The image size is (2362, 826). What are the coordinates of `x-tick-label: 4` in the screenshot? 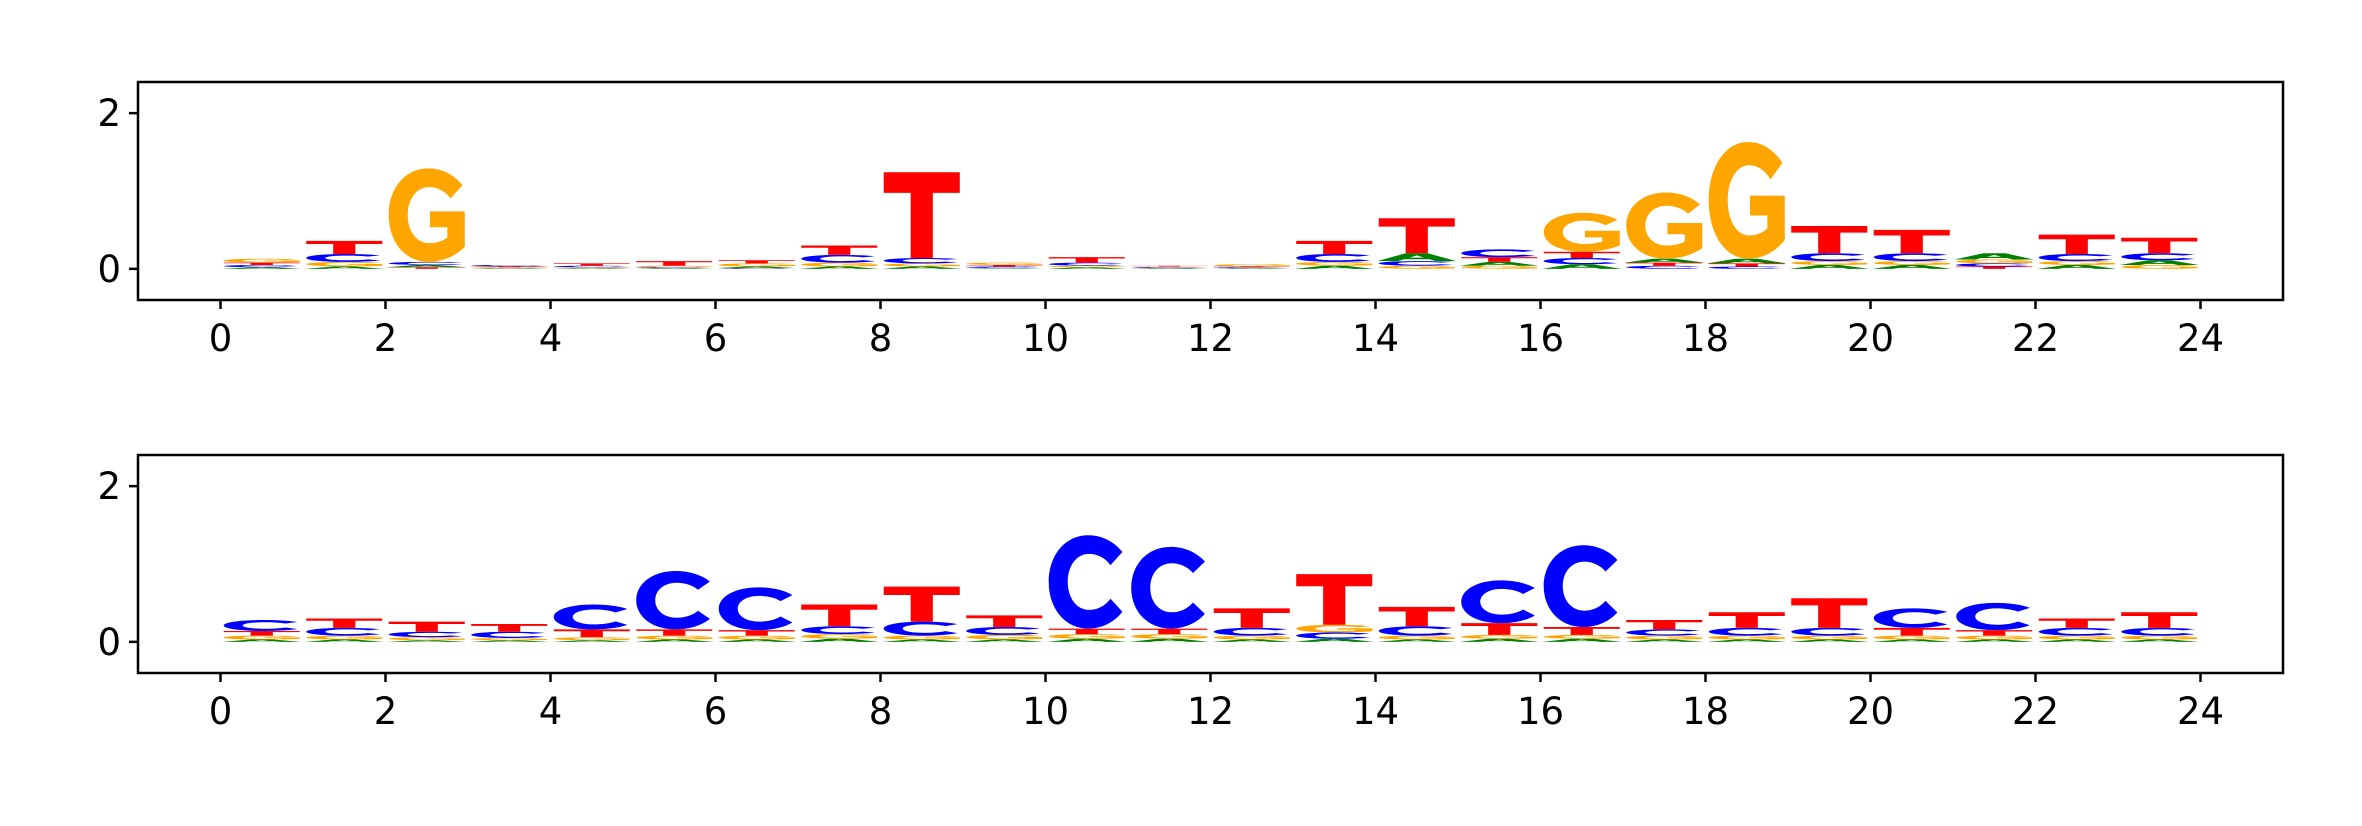 It's located at (551, 711).